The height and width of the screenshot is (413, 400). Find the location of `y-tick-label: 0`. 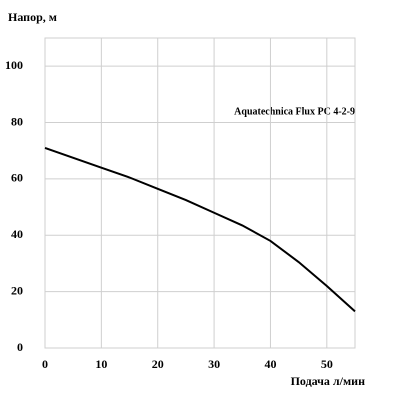

y-tick-label: 0 is located at coordinates (20, 347).